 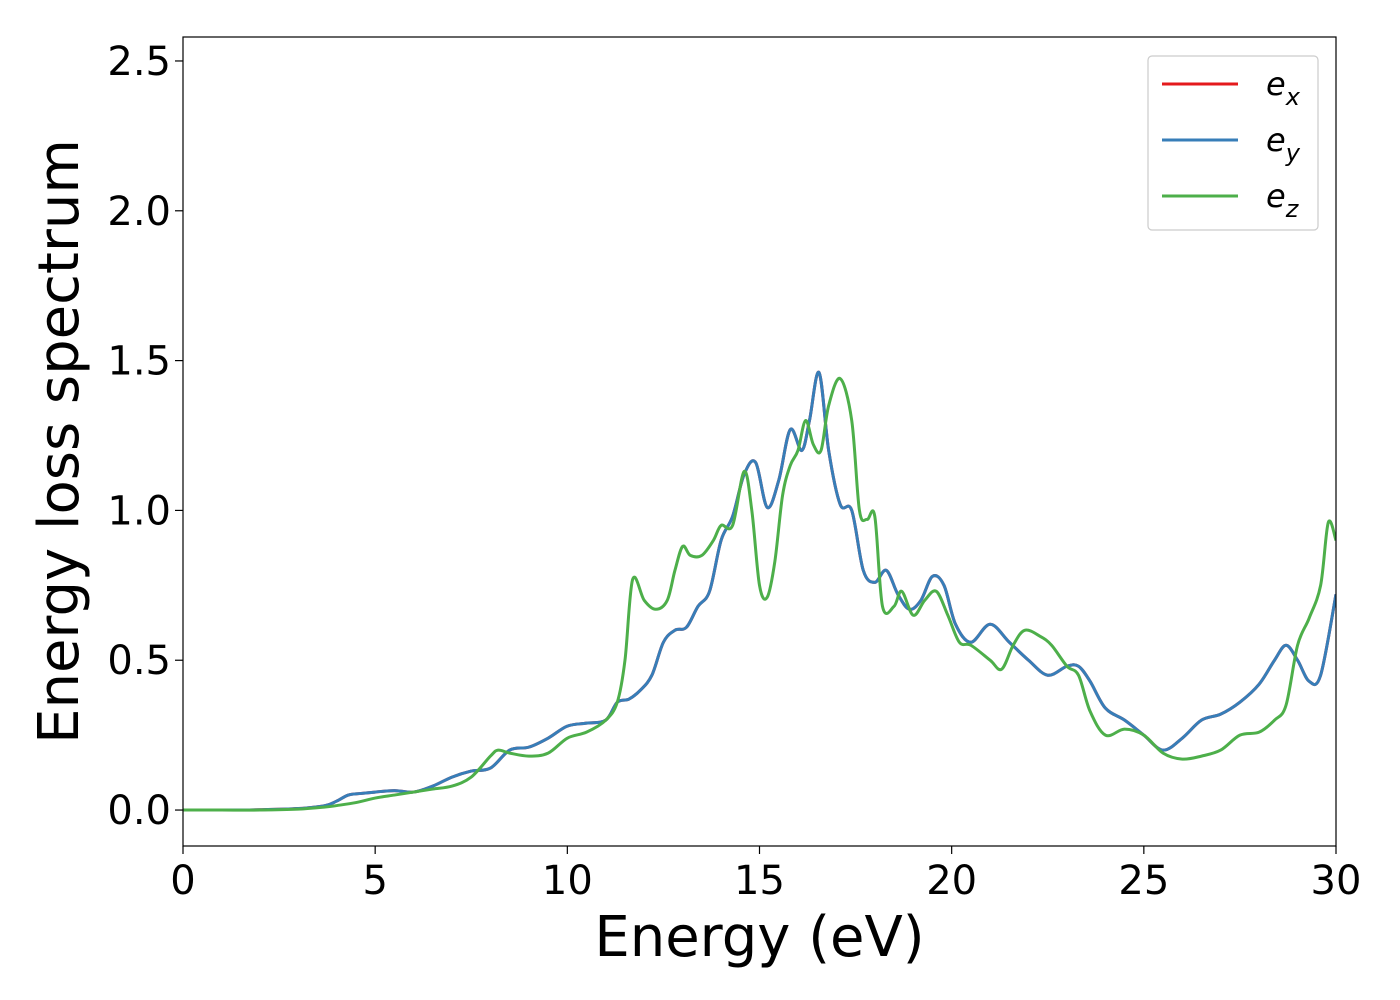 What do you see at coordinates (145, 436) in the screenshot?
I see `y-axis-ticks: 0.0 0.5 1.0 1.5 2.0 2.5` at bounding box center [145, 436].